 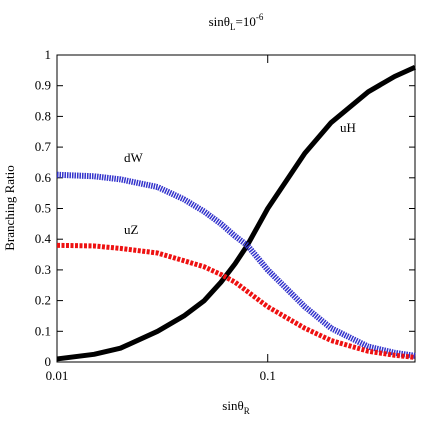 What do you see at coordinates (43, 115) in the screenshot?
I see `y-tick-label: 0.8` at bounding box center [43, 115].